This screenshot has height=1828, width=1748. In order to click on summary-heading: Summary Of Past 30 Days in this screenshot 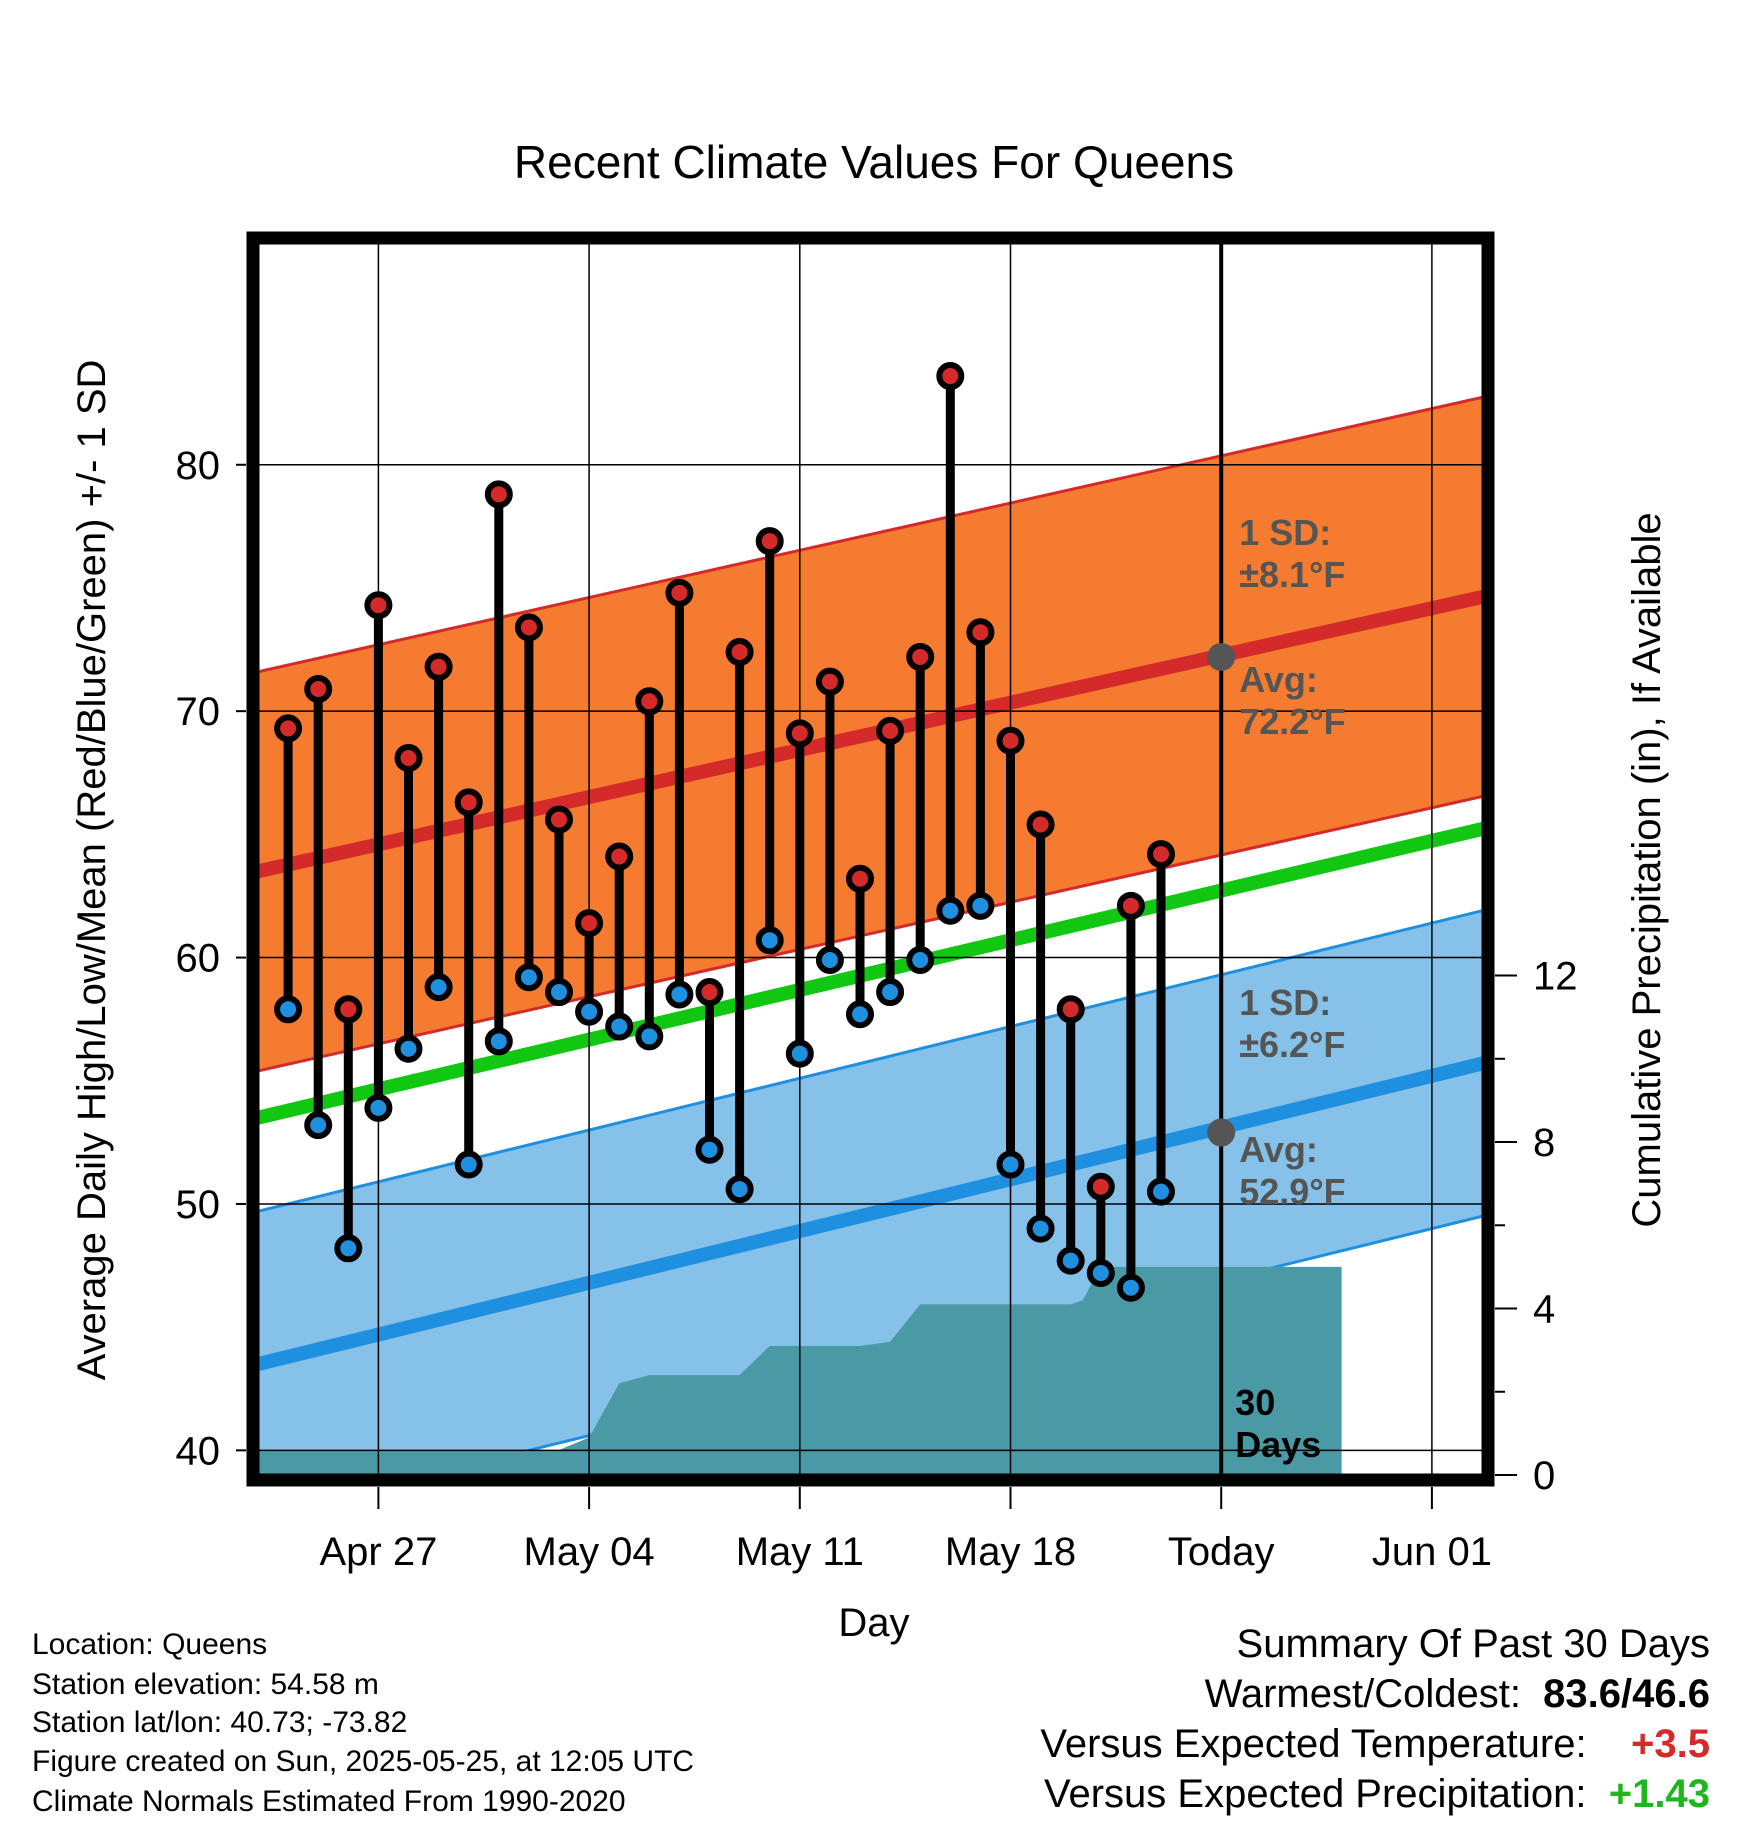, I will do `click(1473, 1644)`.